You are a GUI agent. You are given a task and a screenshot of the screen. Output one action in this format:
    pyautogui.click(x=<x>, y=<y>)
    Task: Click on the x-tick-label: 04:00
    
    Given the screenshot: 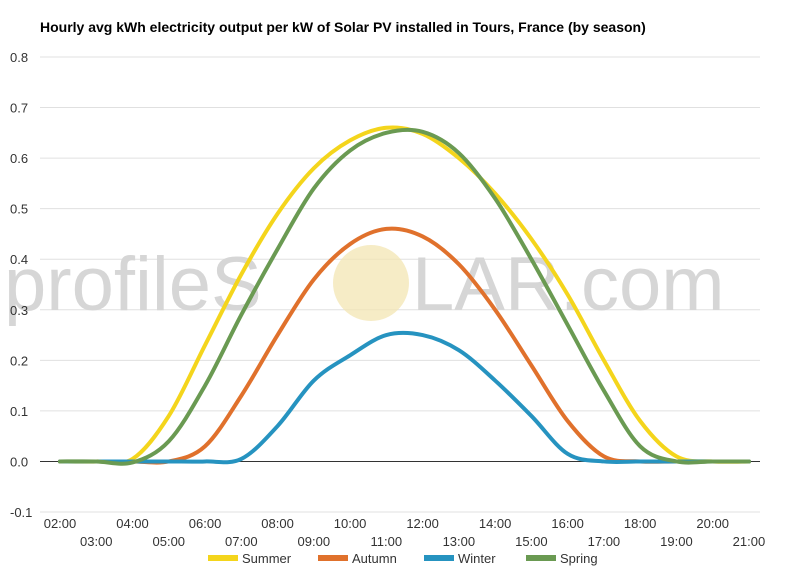 What is the action you would take?
    pyautogui.click(x=132, y=523)
    